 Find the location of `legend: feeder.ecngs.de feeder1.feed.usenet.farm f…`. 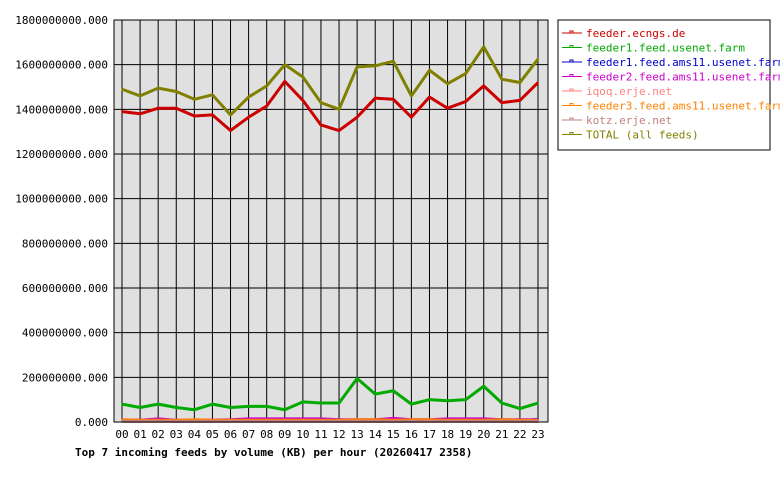

legend: feeder.ecngs.de feeder1.feed.usenet.farm f… is located at coordinates (668, 85).